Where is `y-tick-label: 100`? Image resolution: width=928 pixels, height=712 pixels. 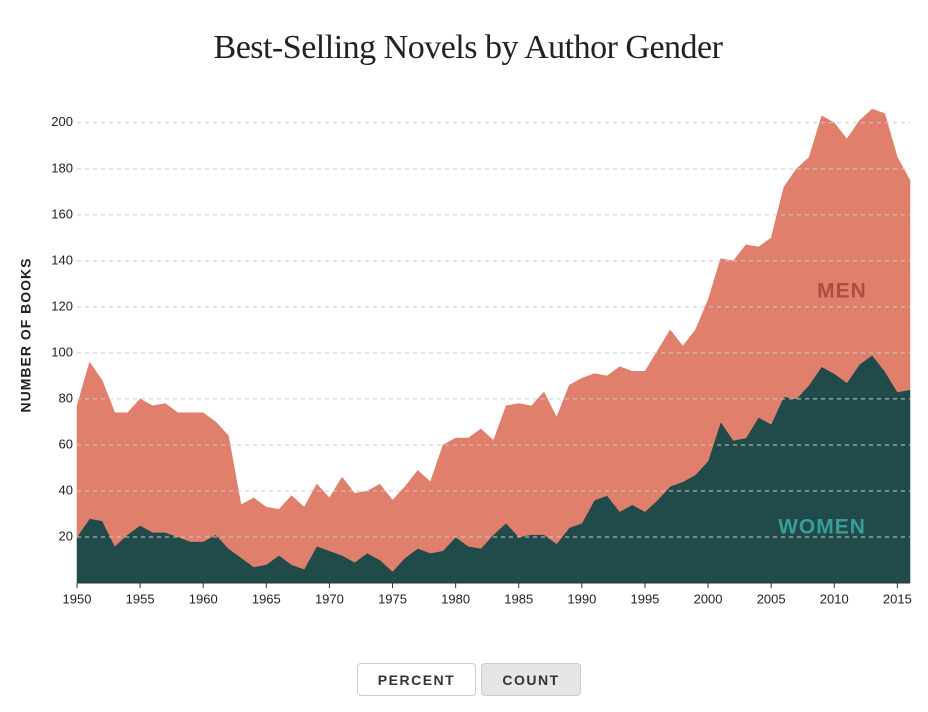 y-tick-label: 100 is located at coordinates (62, 351).